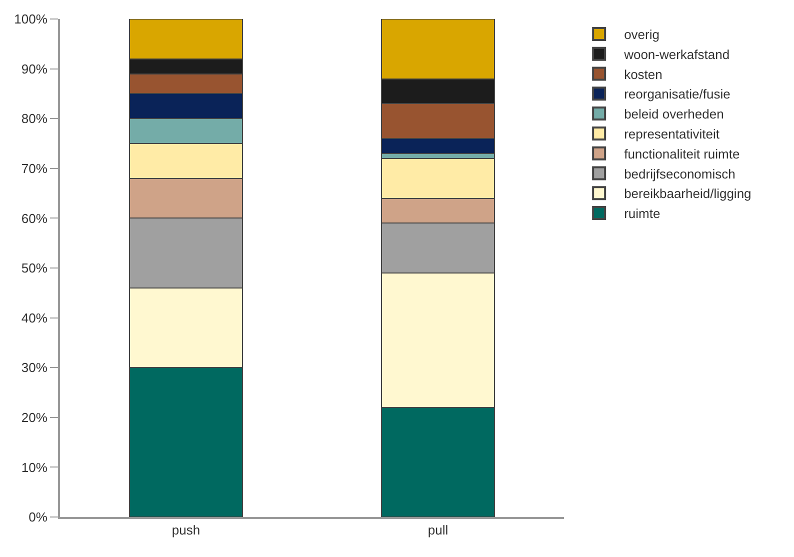 This screenshot has height=557, width=794. What do you see at coordinates (34, 417) in the screenshot?
I see `y-tick-label: 20%` at bounding box center [34, 417].